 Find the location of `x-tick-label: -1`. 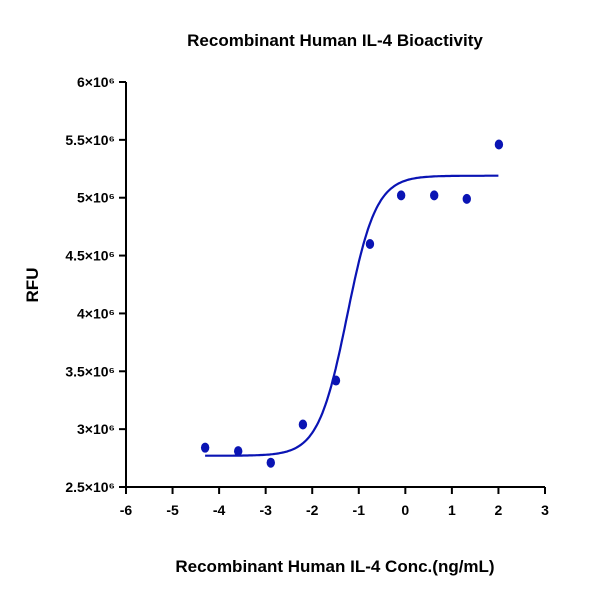

x-tick-label: -1 is located at coordinates (359, 510).